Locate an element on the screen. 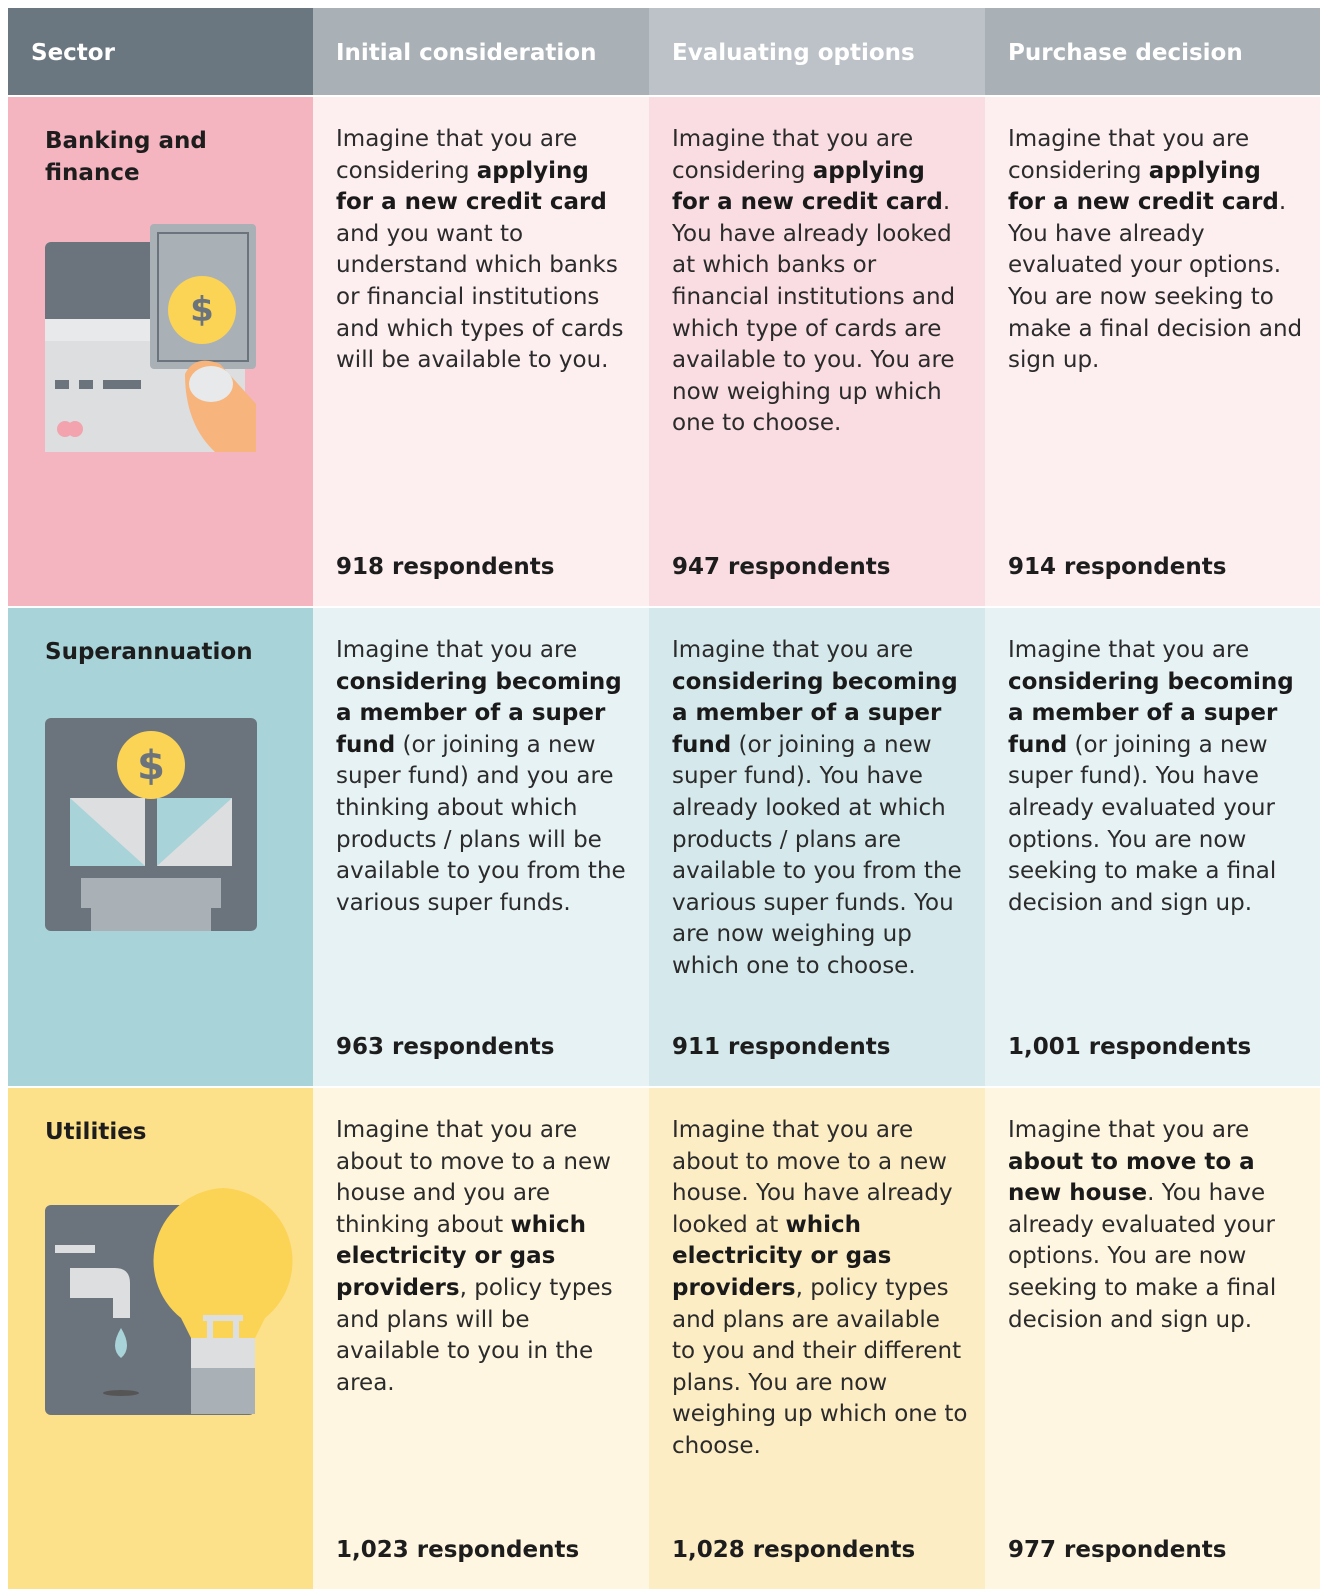 This screenshot has width=1339, height=1589. respondents: 977 respondents is located at coordinates (1117, 1550).